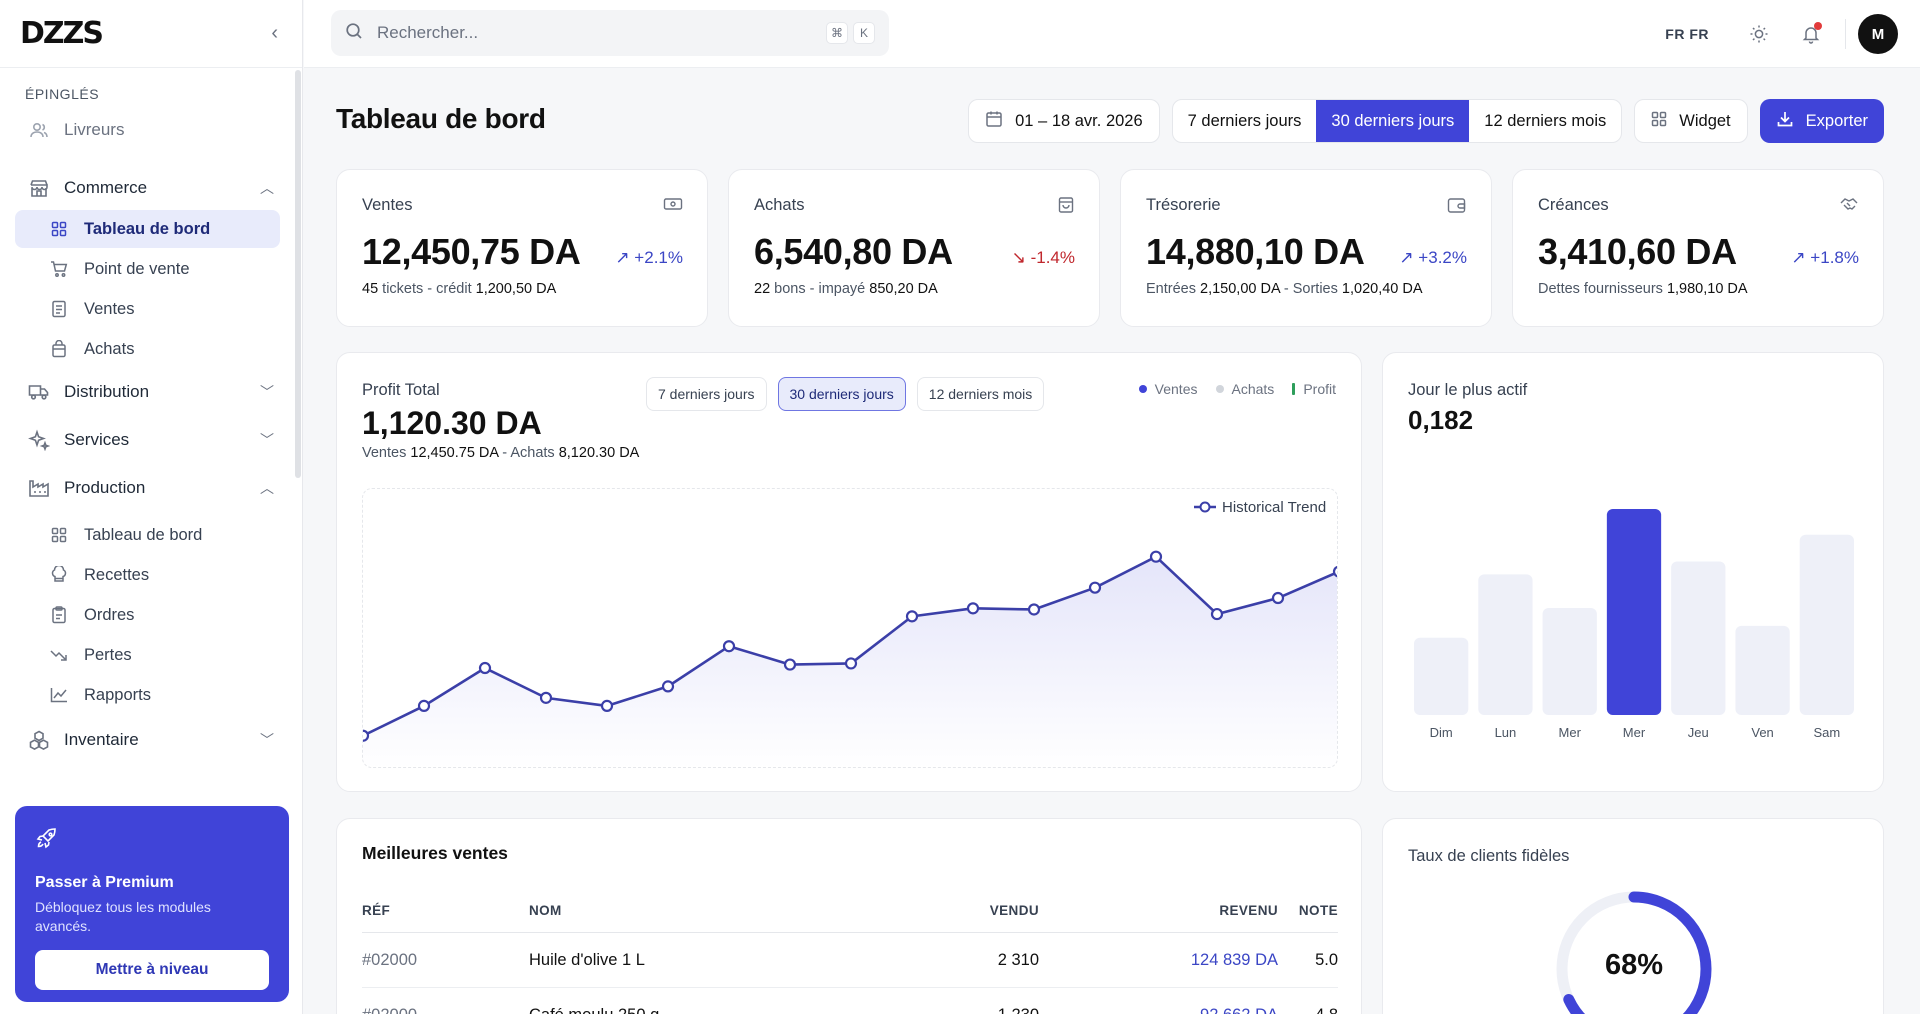 Image resolution: width=1920 pixels, height=1014 pixels. Describe the element at coordinates (1705, 120) in the screenshot. I see `widget-label: Widget` at that location.